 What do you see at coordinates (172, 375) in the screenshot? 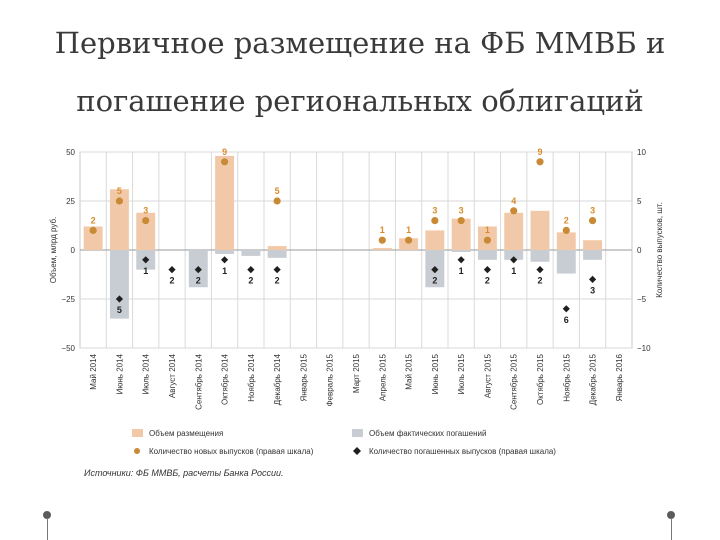
I see `x-tick-label: Август 2014` at bounding box center [172, 375].